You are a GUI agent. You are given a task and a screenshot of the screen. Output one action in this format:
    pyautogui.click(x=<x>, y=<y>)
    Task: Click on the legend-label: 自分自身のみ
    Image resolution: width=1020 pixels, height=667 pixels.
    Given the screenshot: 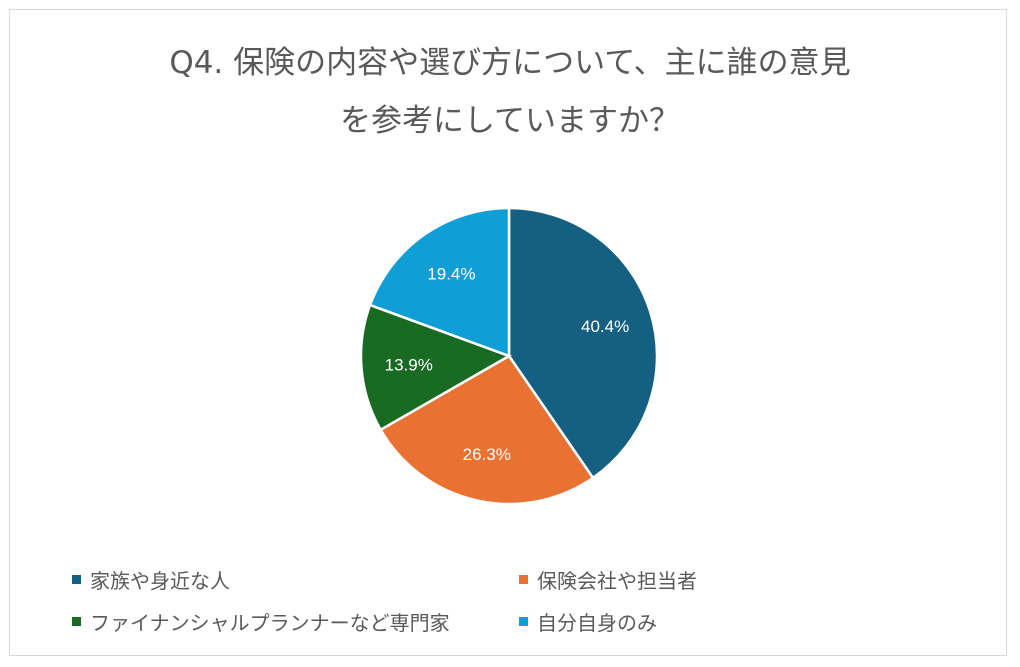 What is the action you would take?
    pyautogui.click(x=597, y=623)
    